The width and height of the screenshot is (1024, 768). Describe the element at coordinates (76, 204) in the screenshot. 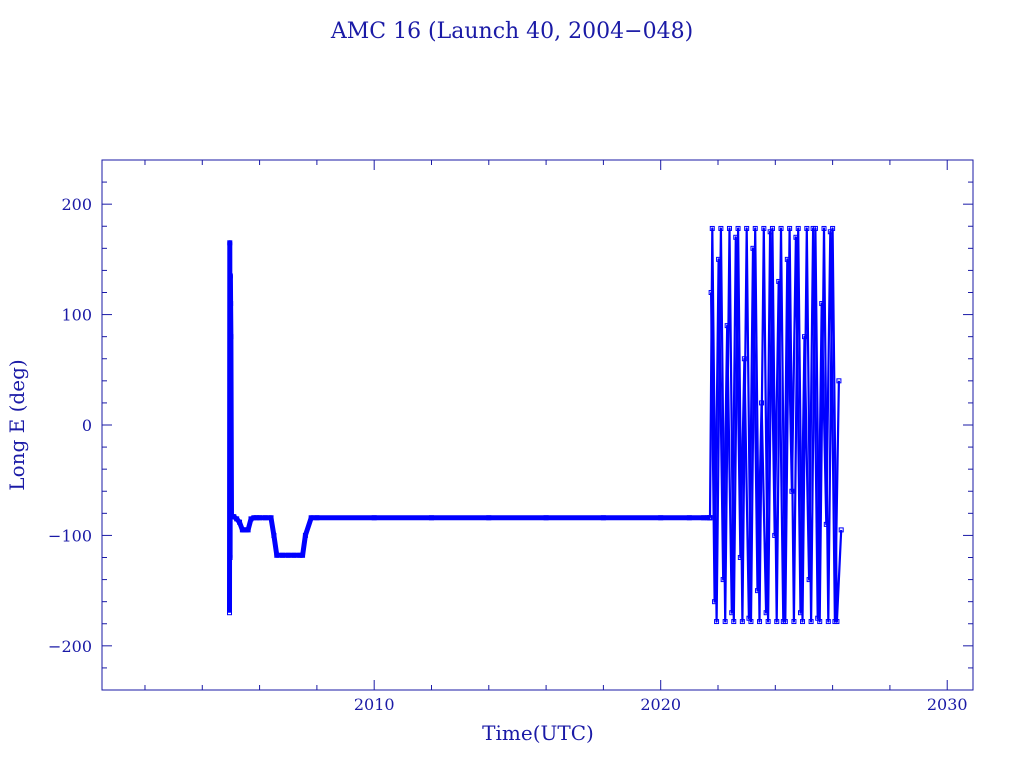

I see `y-tick-label: 200` at that location.